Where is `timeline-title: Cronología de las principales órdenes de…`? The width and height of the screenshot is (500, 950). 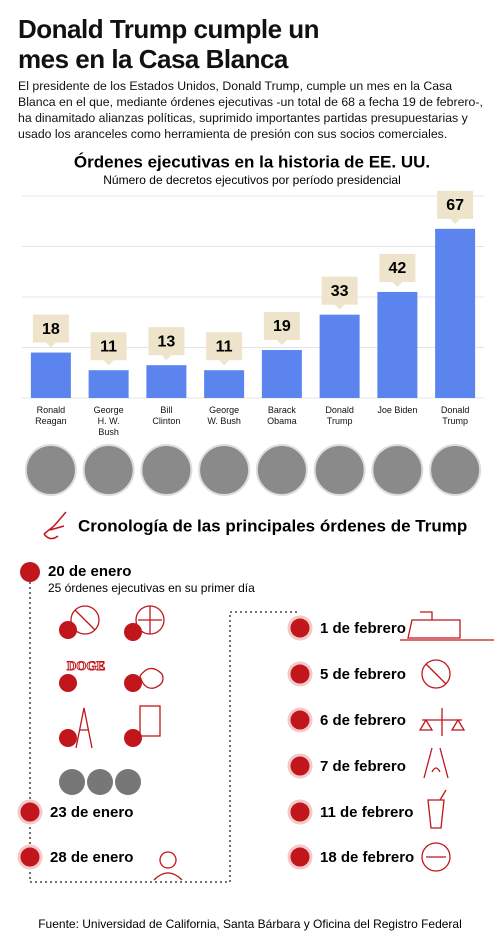
timeline-title: Cronología de las principales órdenes de… is located at coordinates (272, 525).